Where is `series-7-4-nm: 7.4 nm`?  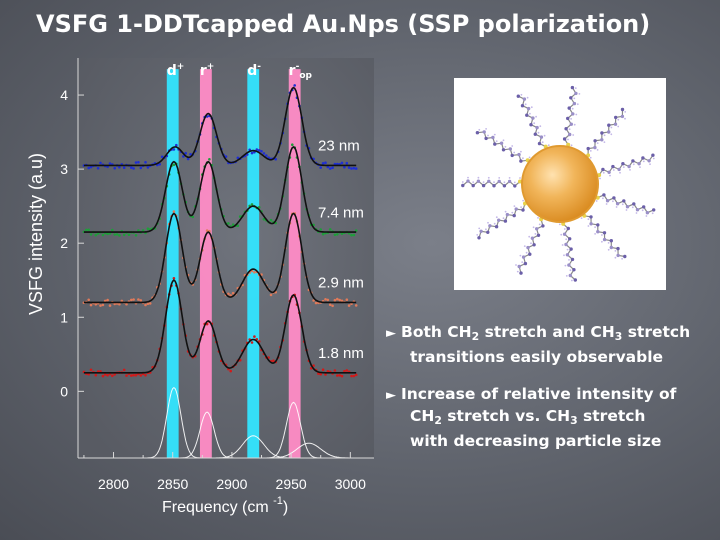
series-7-4-nm: 7.4 nm is located at coordinates (223, 190).